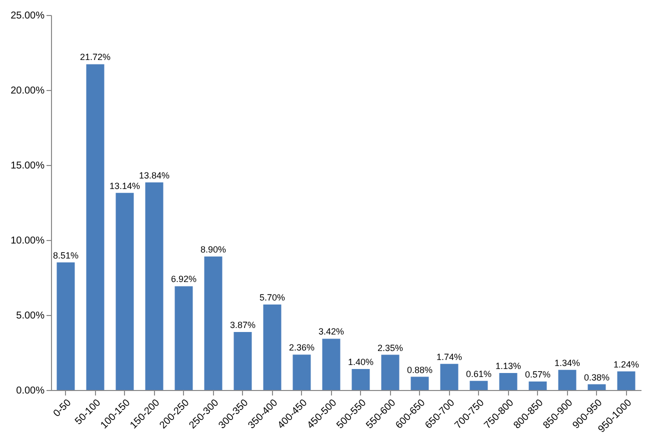  What do you see at coordinates (154, 175) in the screenshot?
I see `data-label: 13.84%` at bounding box center [154, 175].